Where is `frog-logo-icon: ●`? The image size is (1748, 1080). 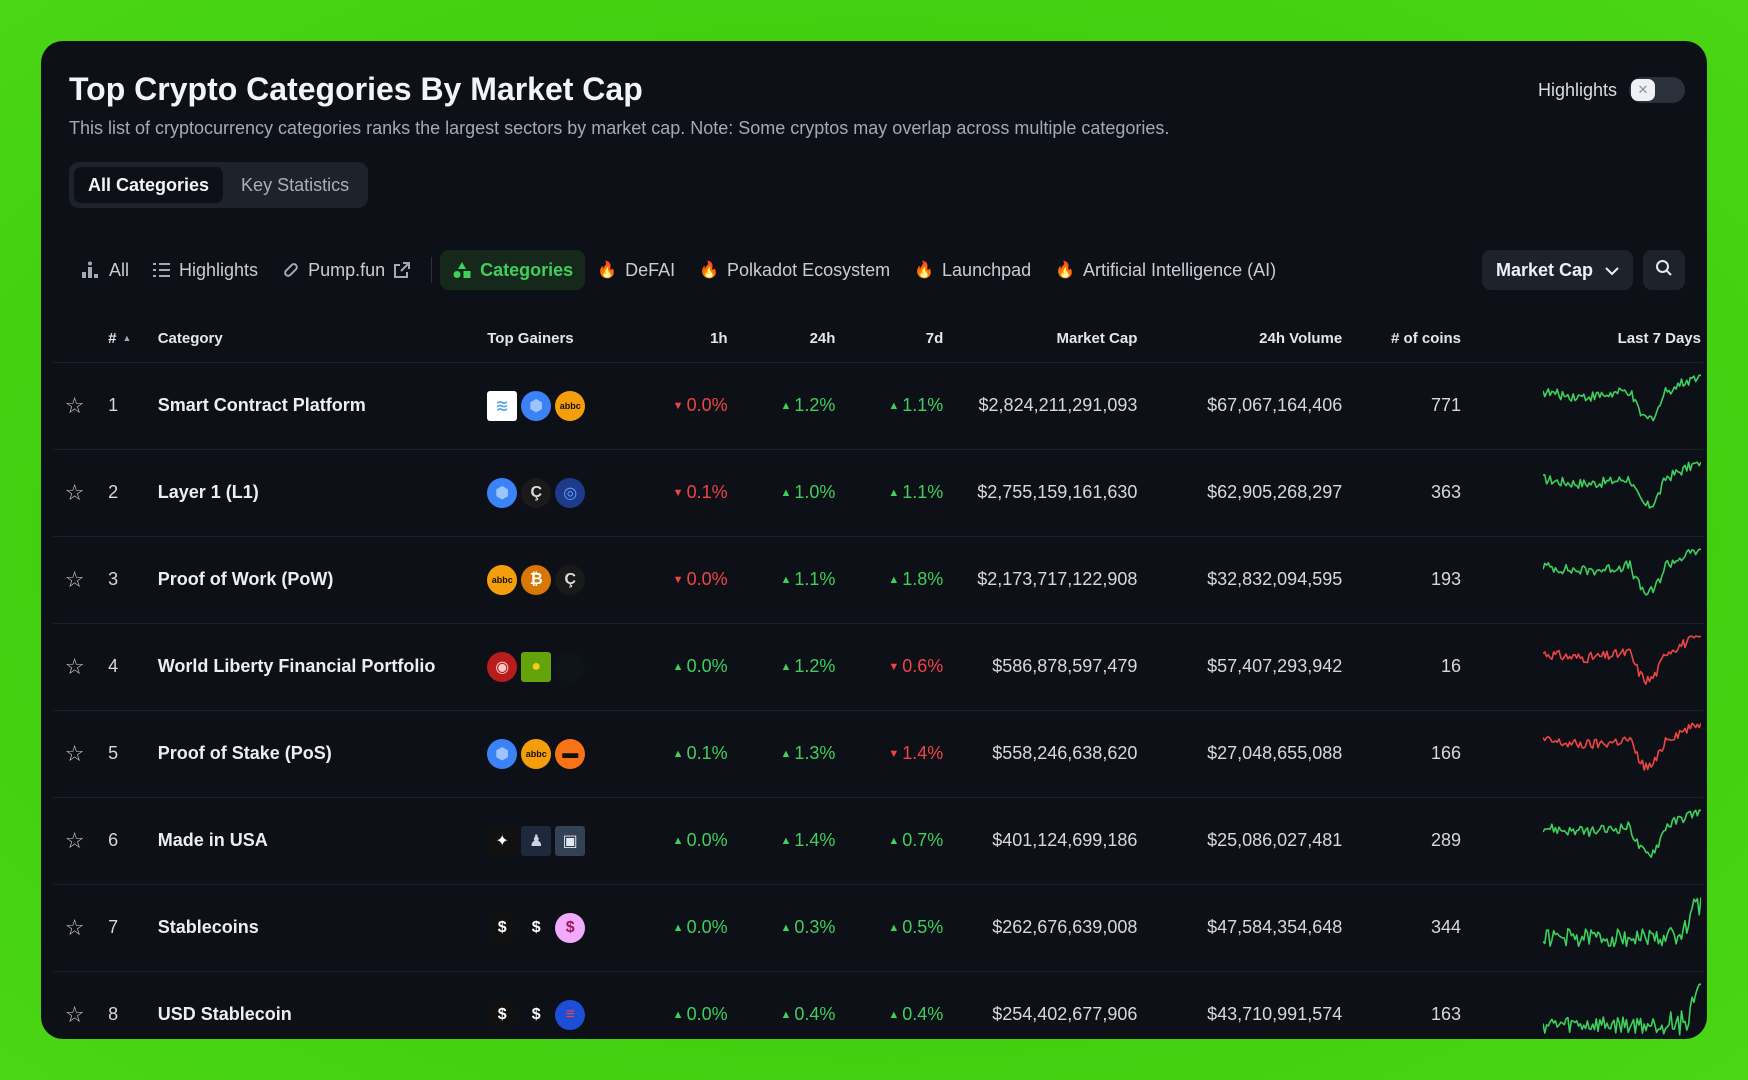
frog-logo-icon: ● is located at coordinates (536, 666).